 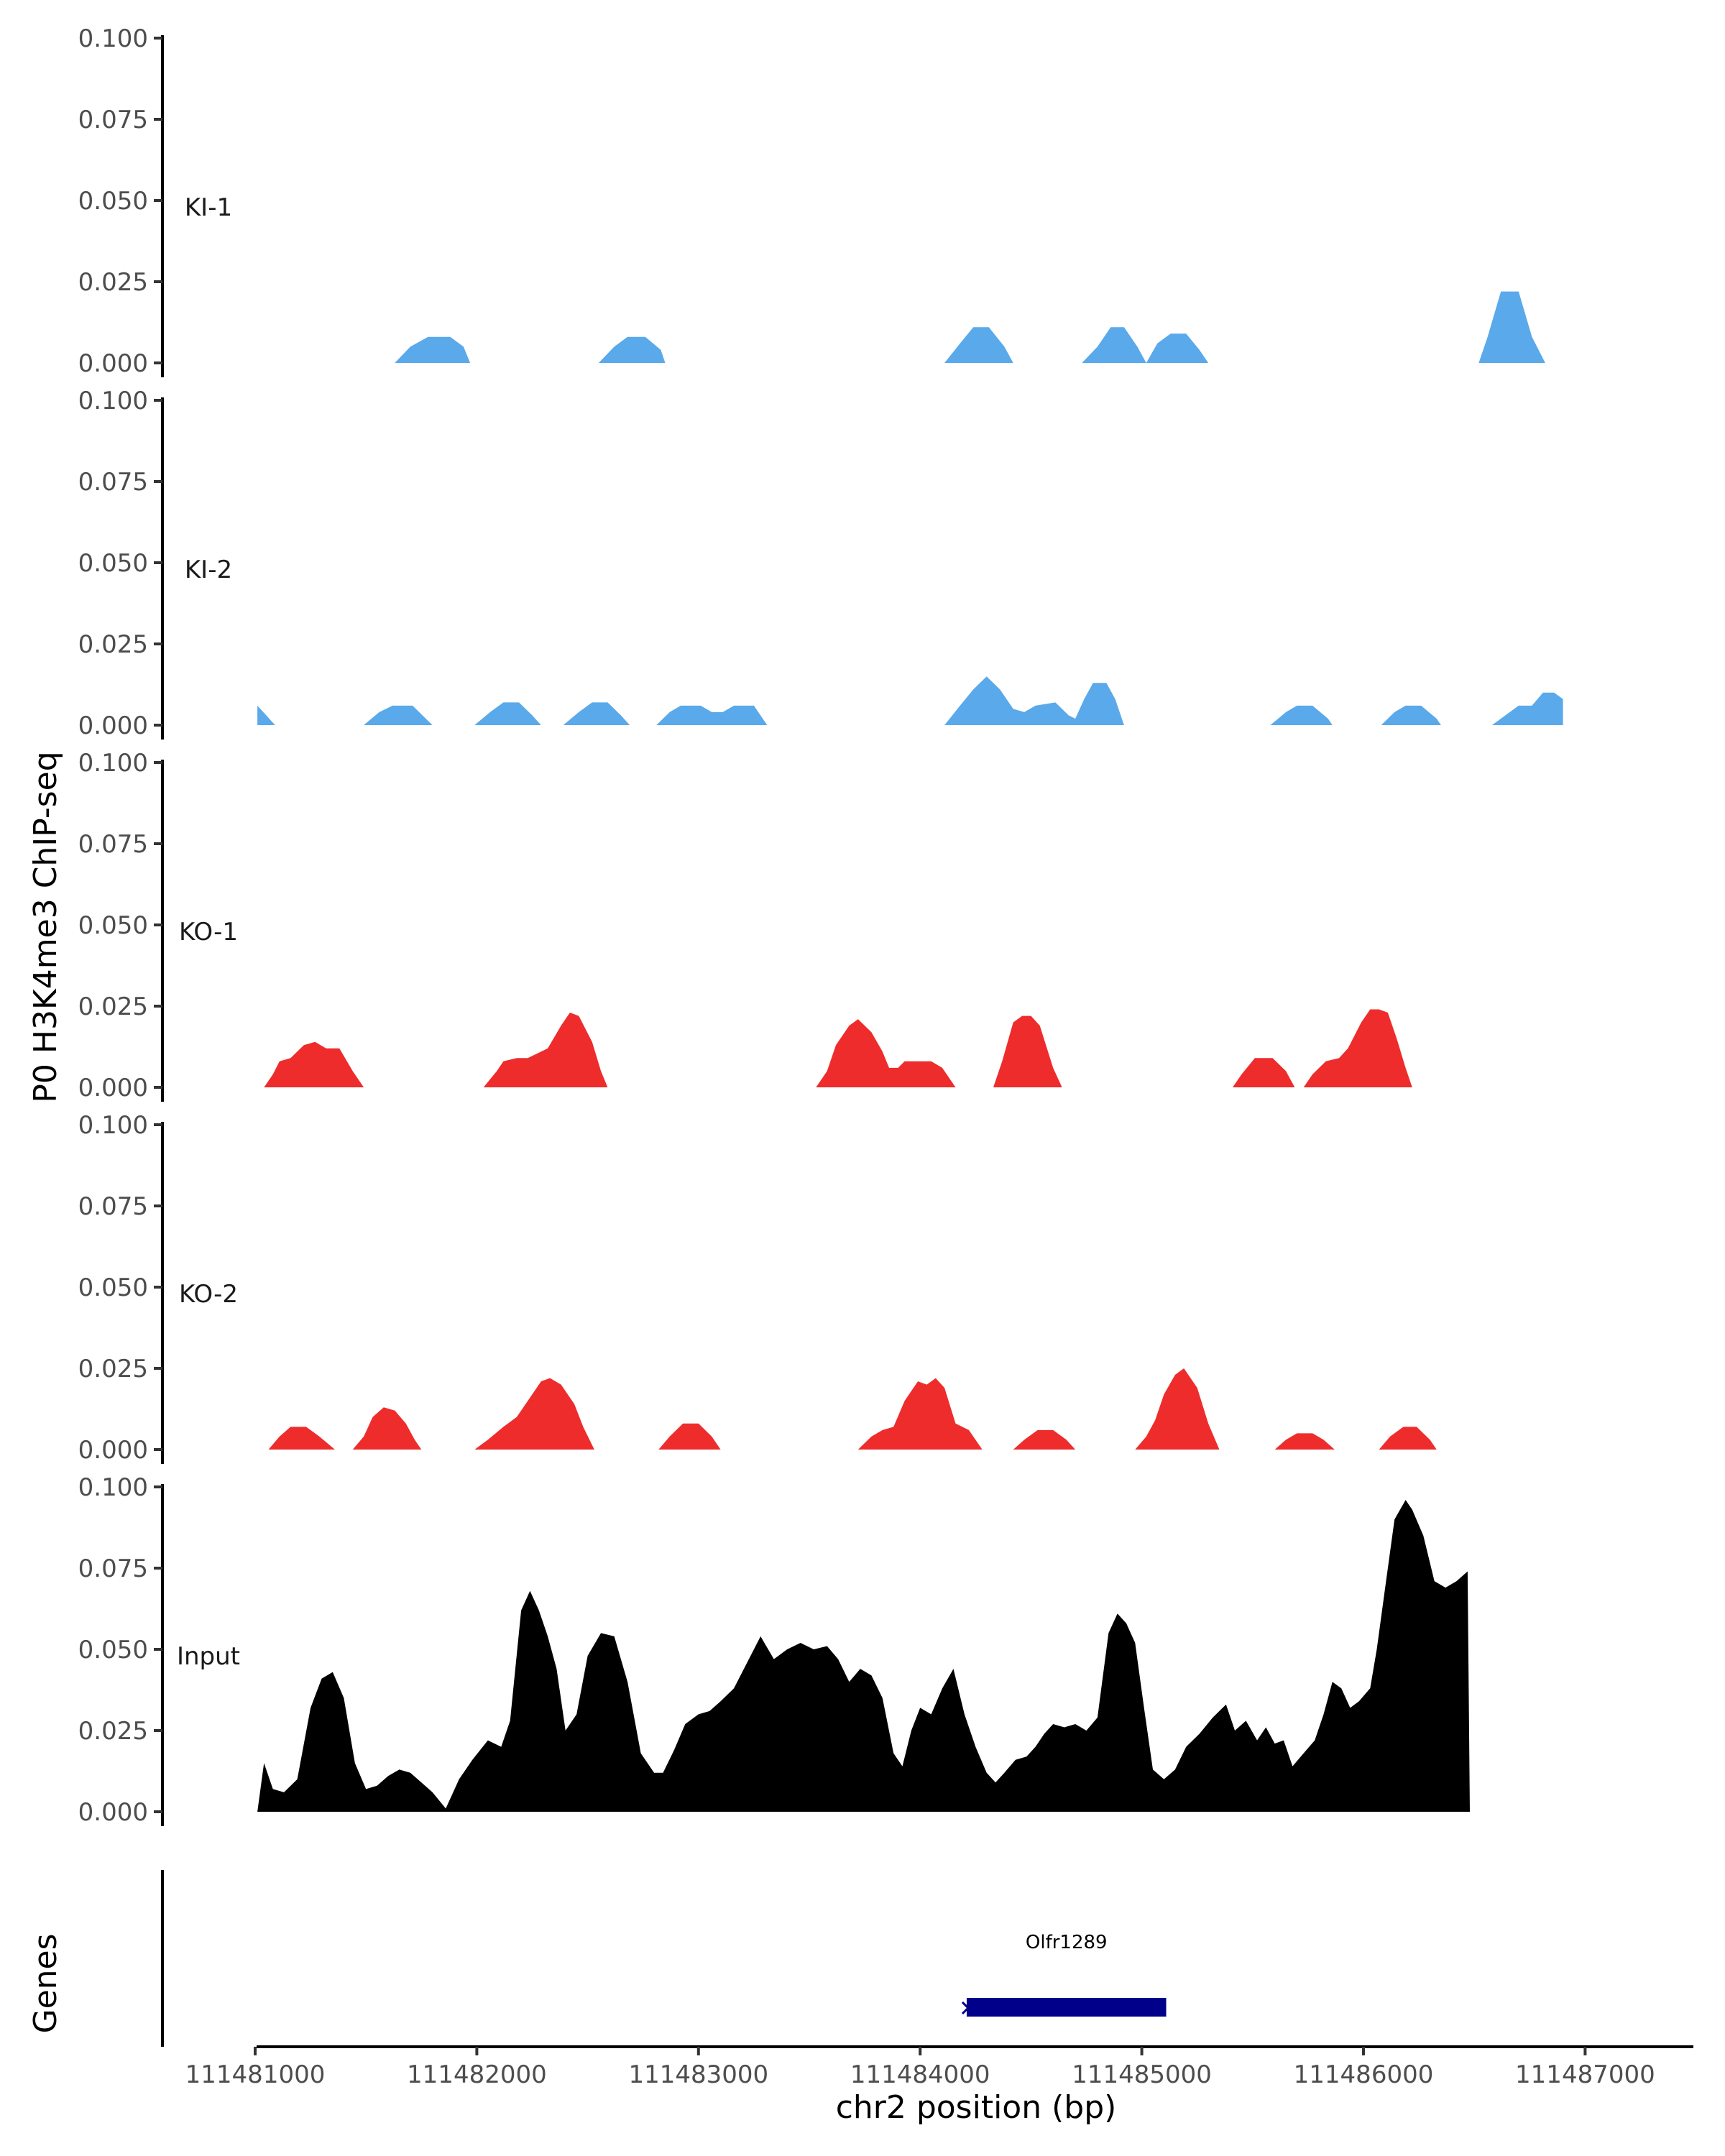 What do you see at coordinates (208, 932) in the screenshot?
I see `track-label: KO-1` at bounding box center [208, 932].